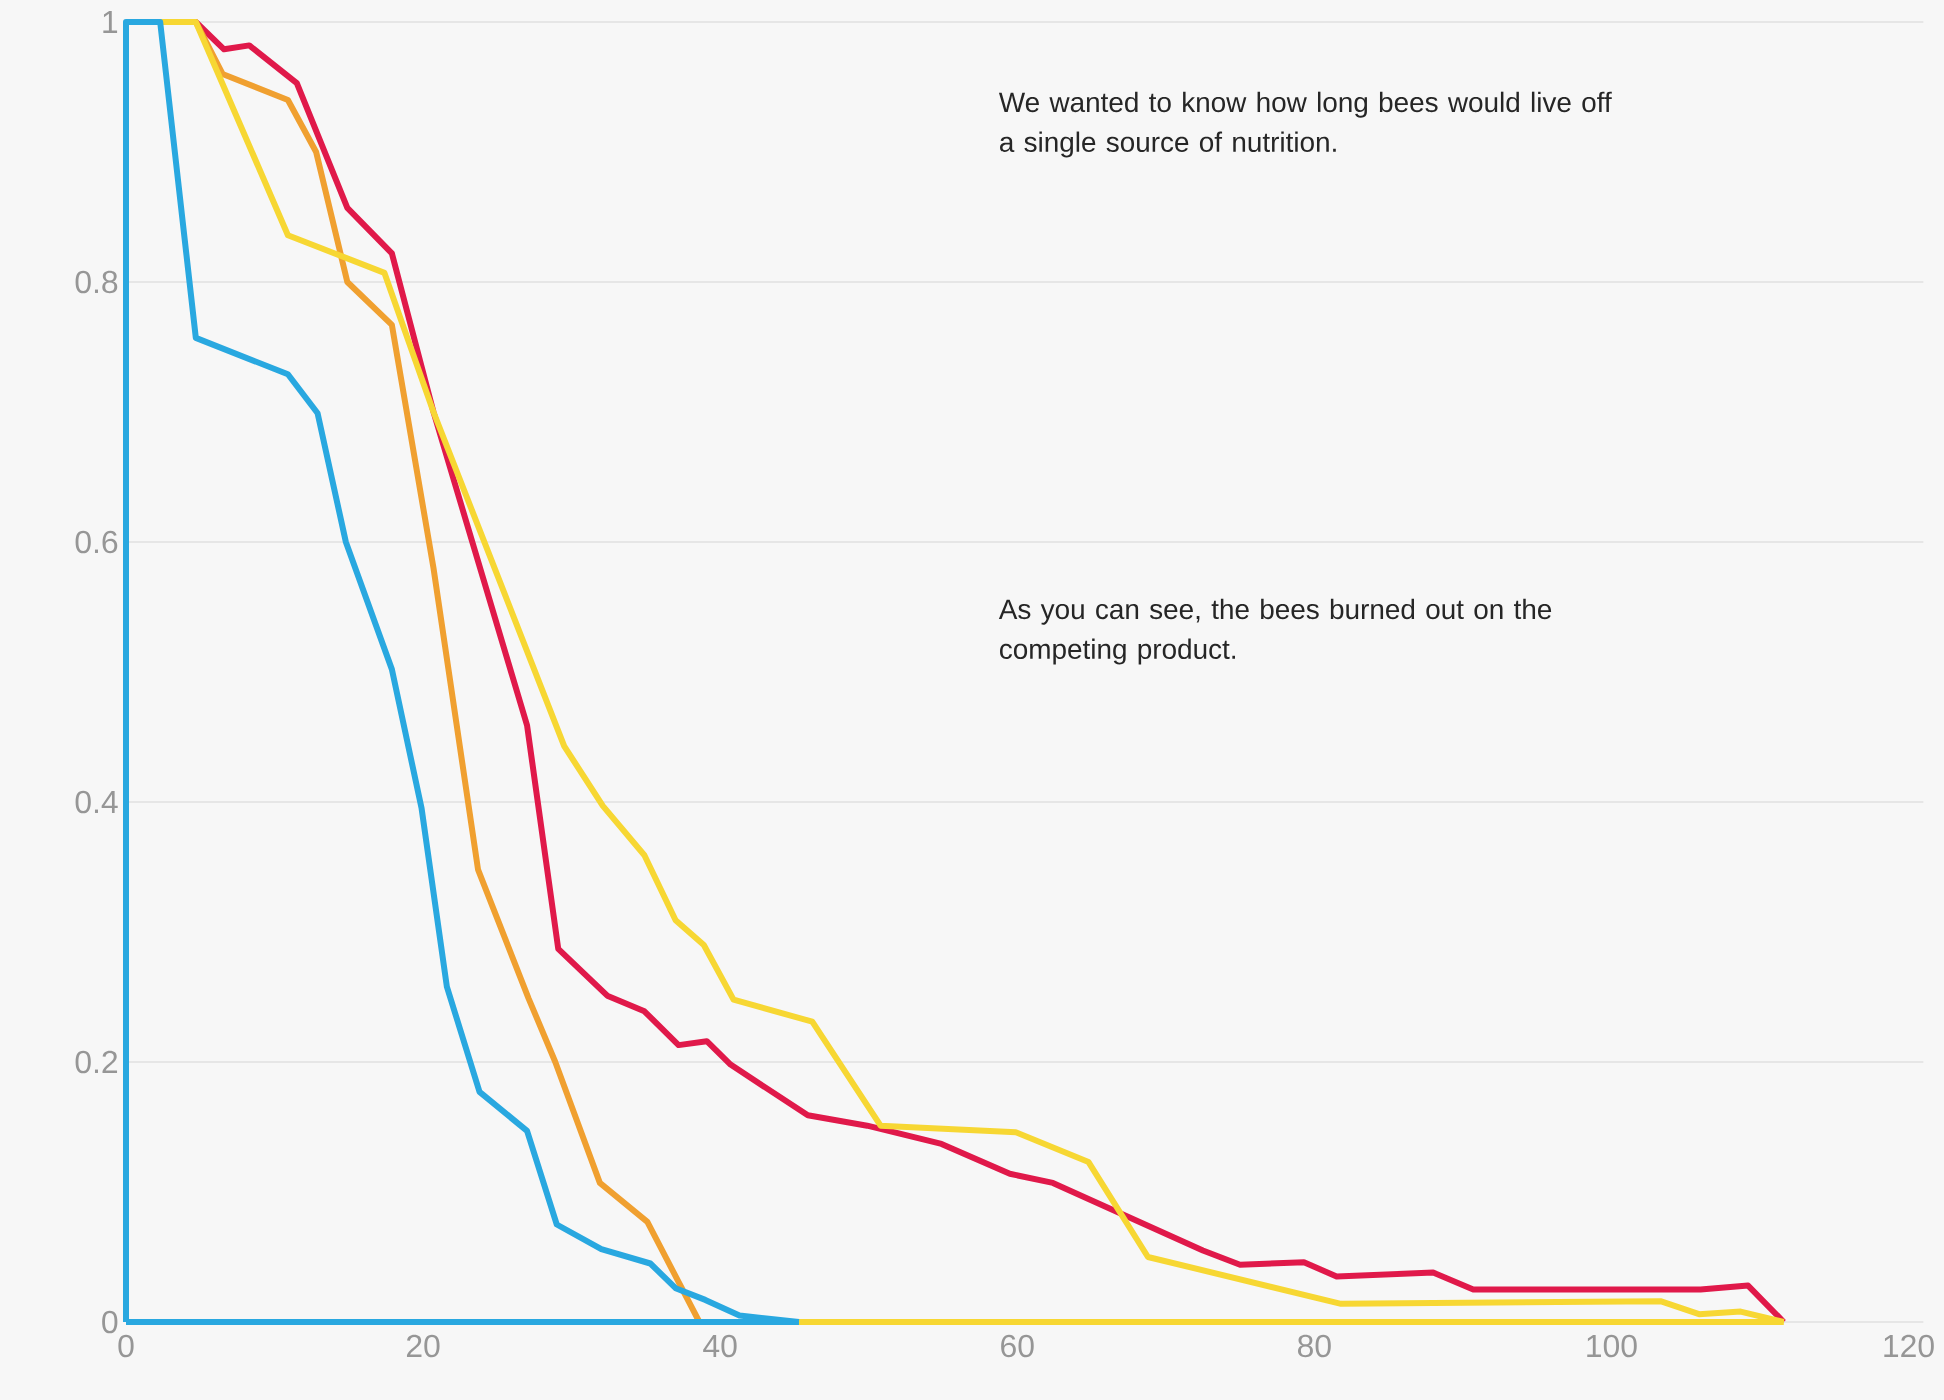 Image resolution: width=1944 pixels, height=1400 pixels. Describe the element at coordinates (1017, 1346) in the screenshot. I see `x-tick-label: 60` at that location.